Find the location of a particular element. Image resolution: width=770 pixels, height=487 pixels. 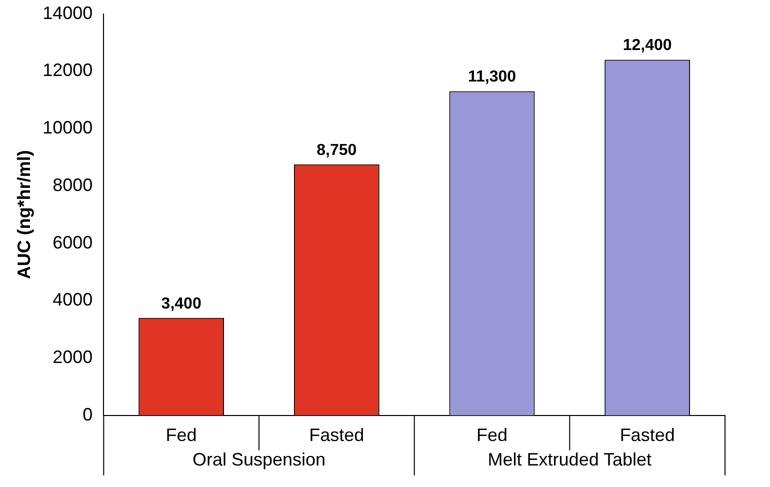

data-label: 3,400 is located at coordinates (181, 303).